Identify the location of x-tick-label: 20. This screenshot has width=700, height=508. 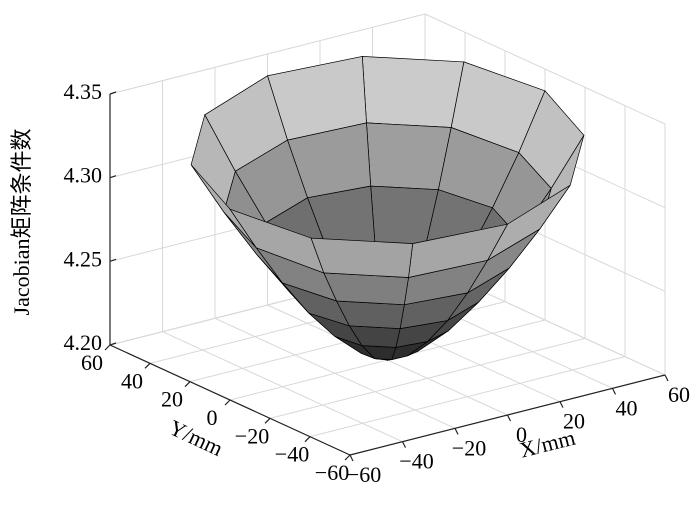
(574, 421).